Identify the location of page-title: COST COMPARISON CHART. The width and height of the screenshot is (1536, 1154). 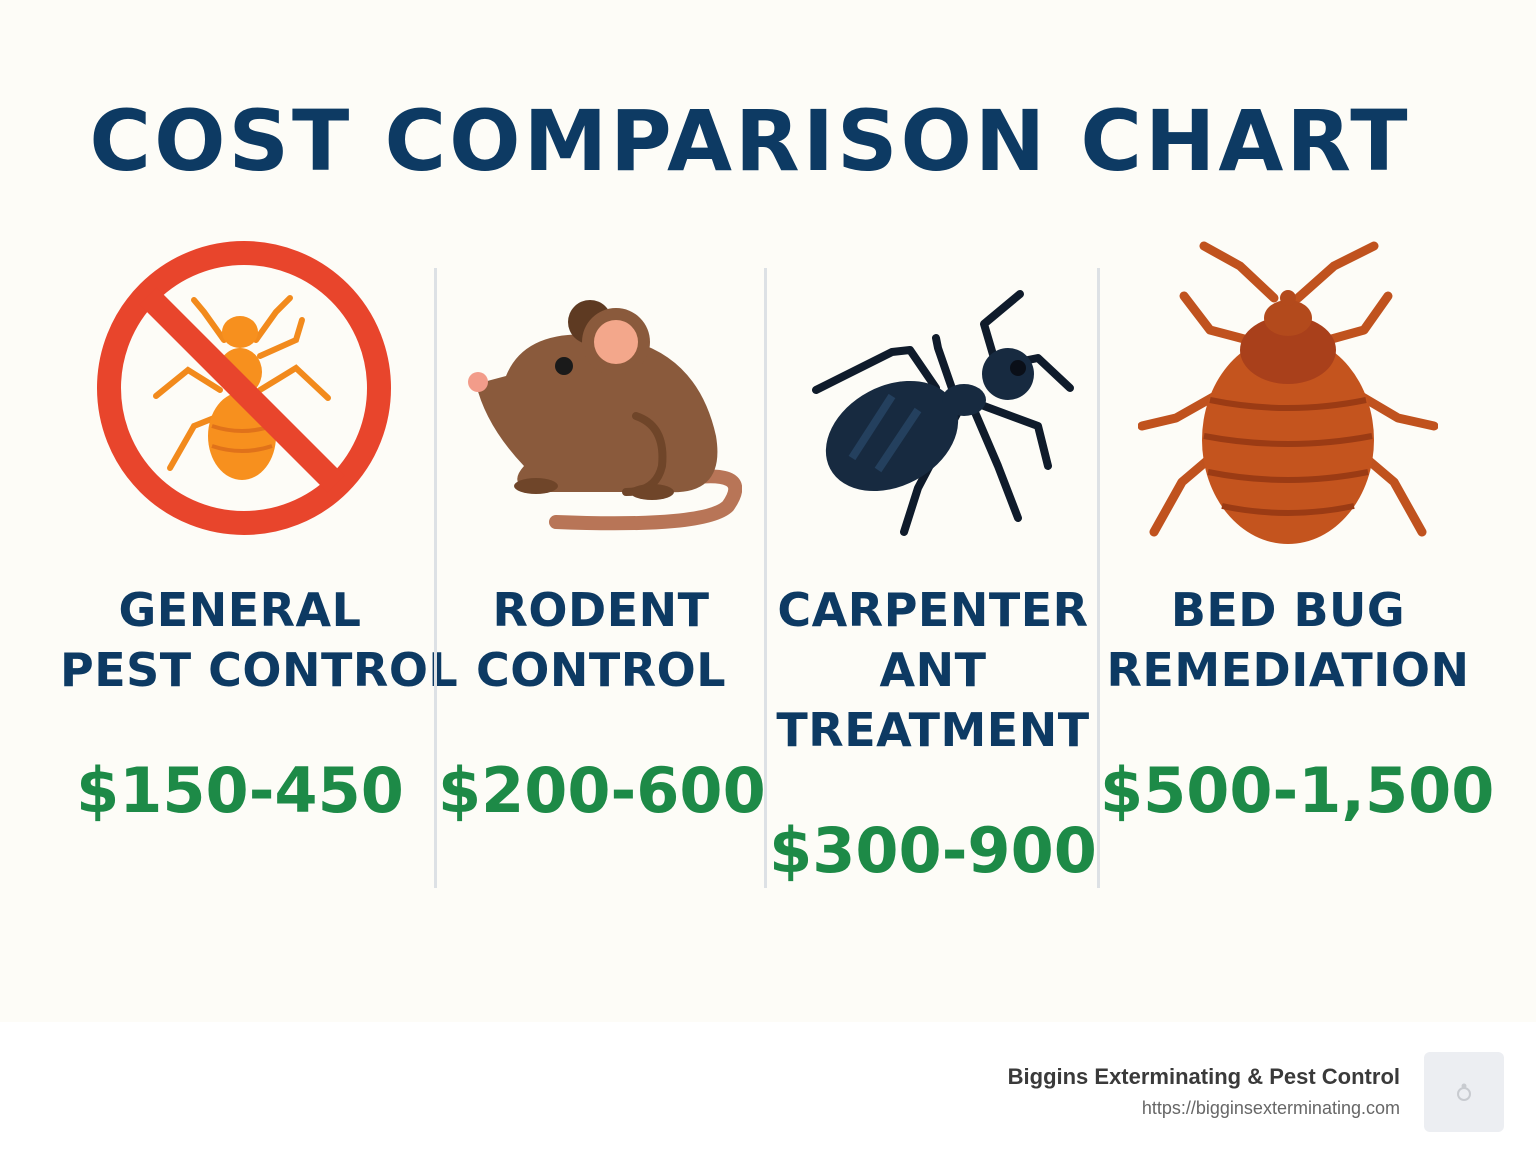
(750, 141).